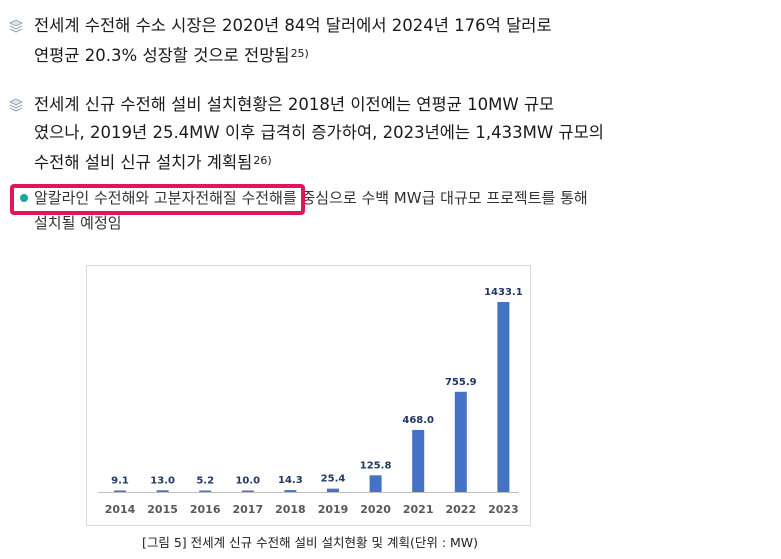  Describe the element at coordinates (333, 479) in the screenshot. I see `data-label-2019: 25.4` at that location.